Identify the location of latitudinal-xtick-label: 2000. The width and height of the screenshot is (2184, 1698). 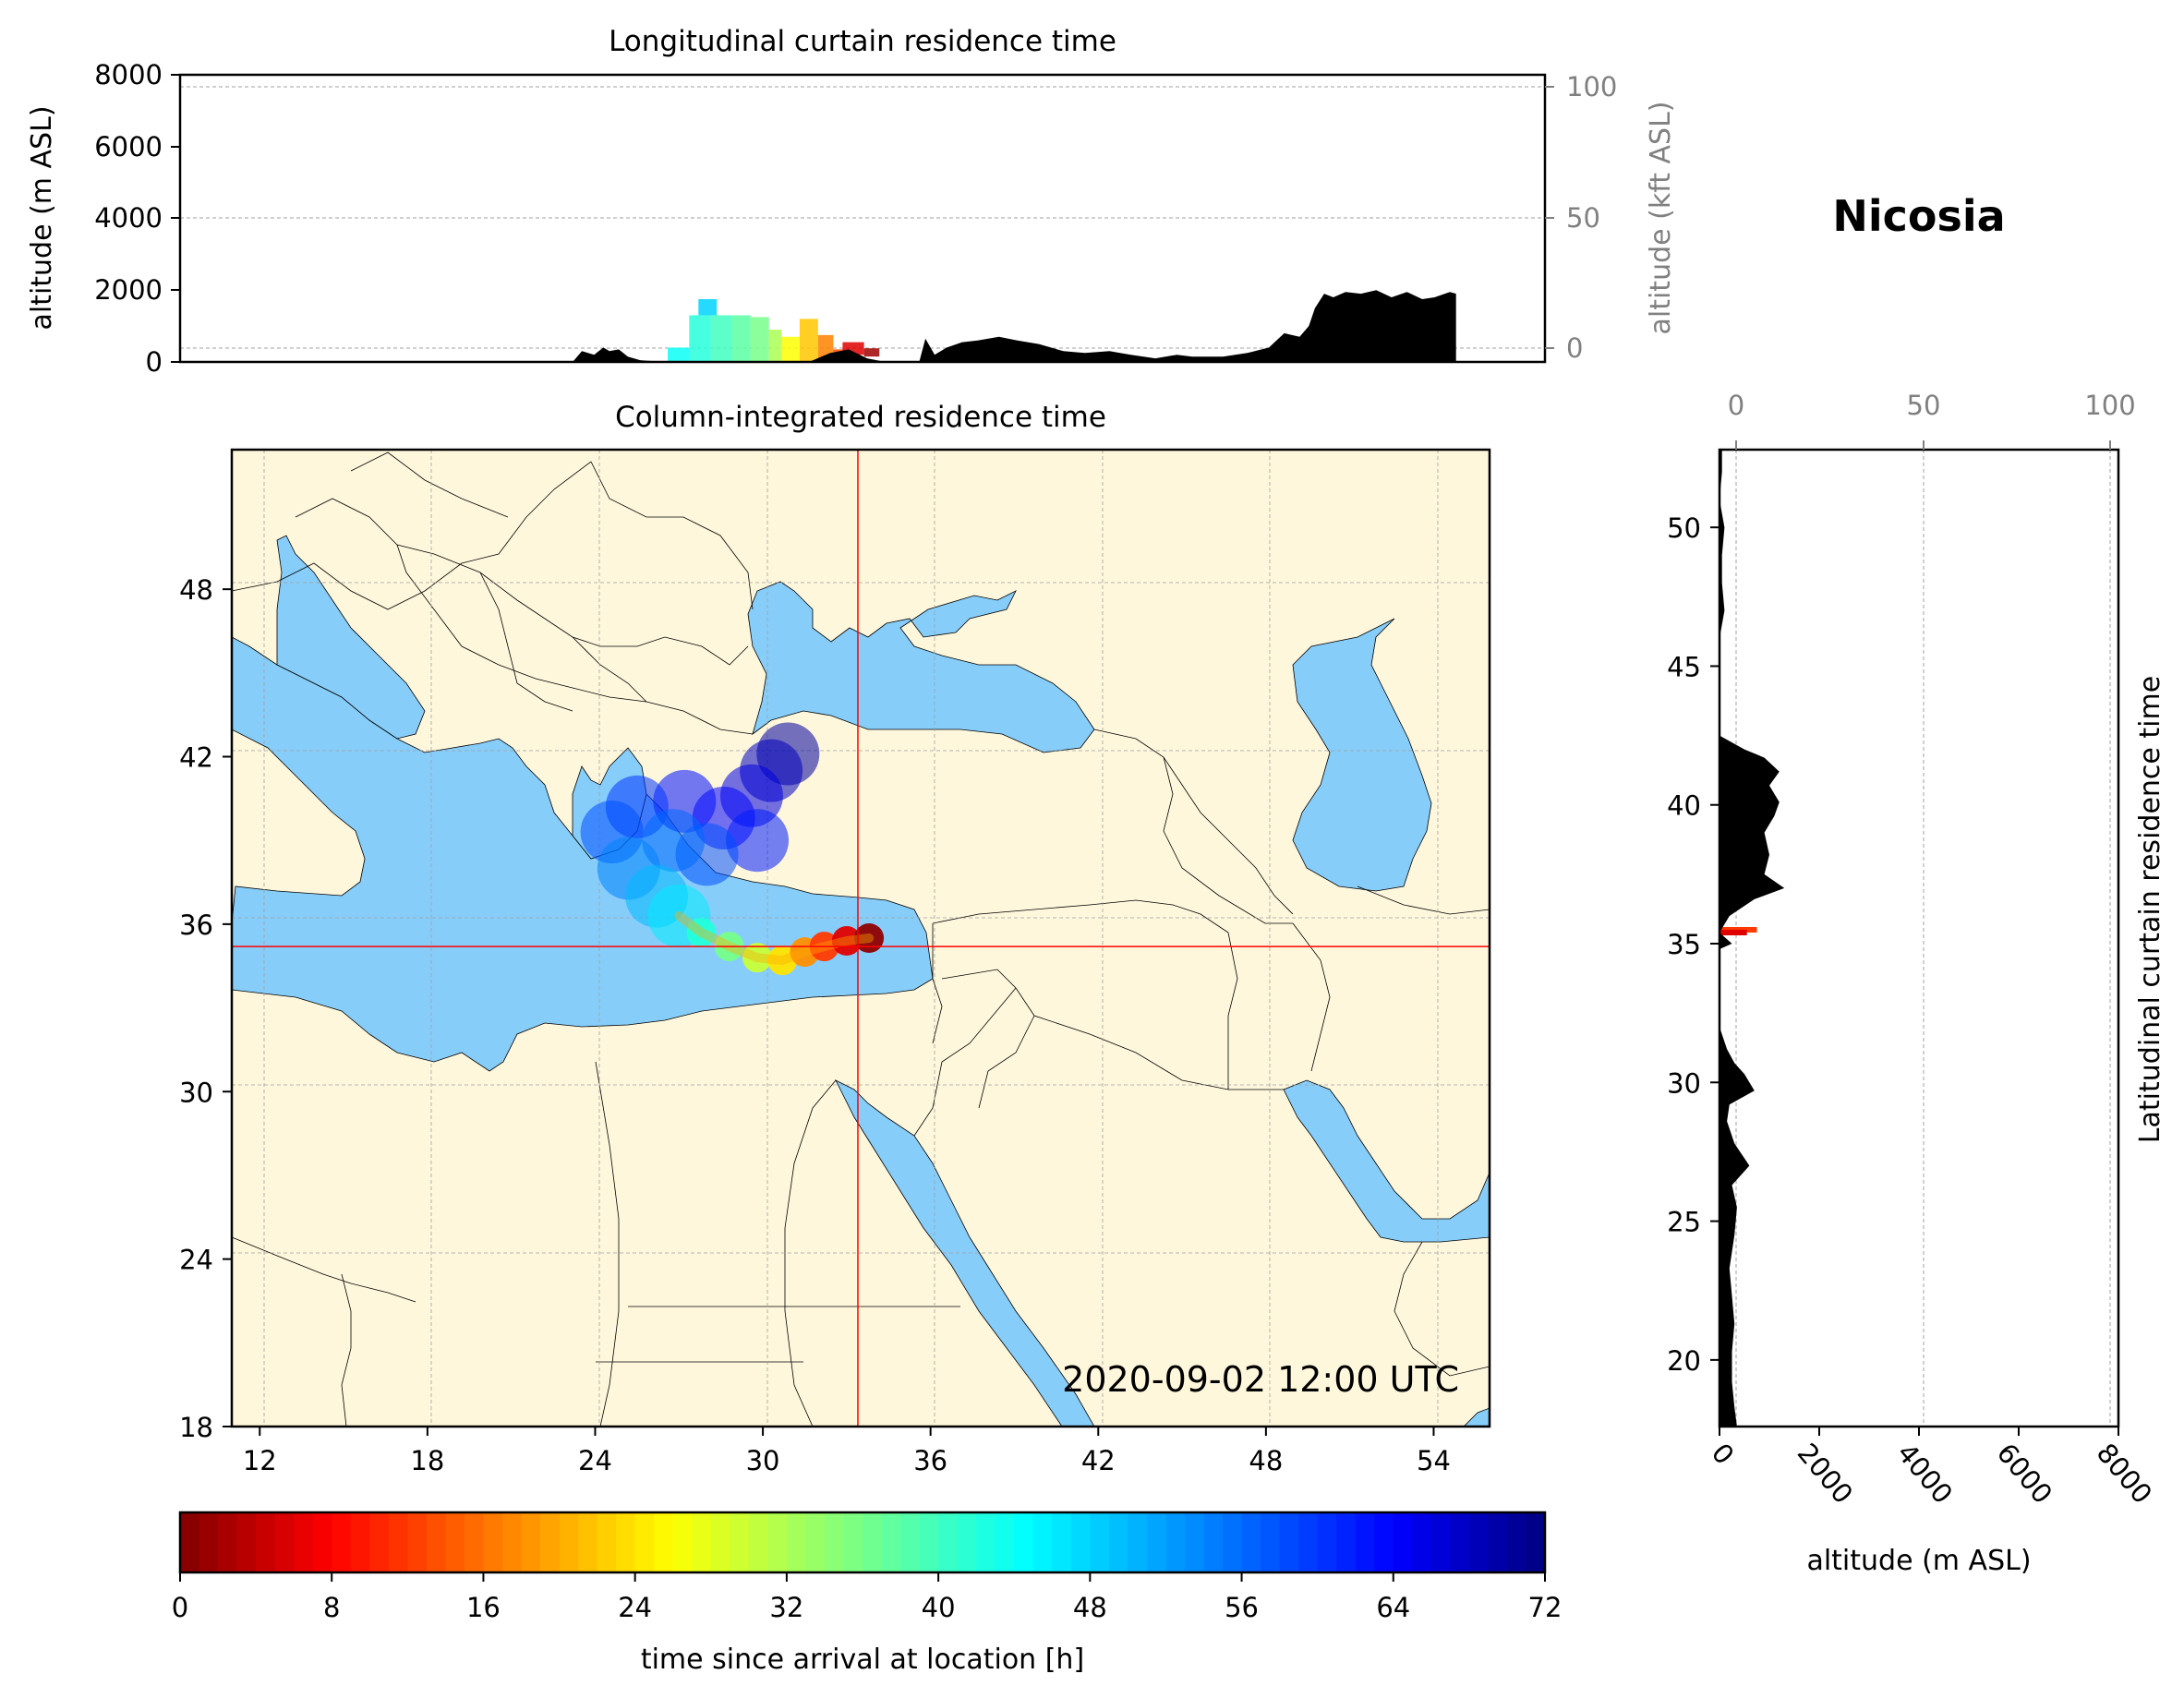
(1825, 1474).